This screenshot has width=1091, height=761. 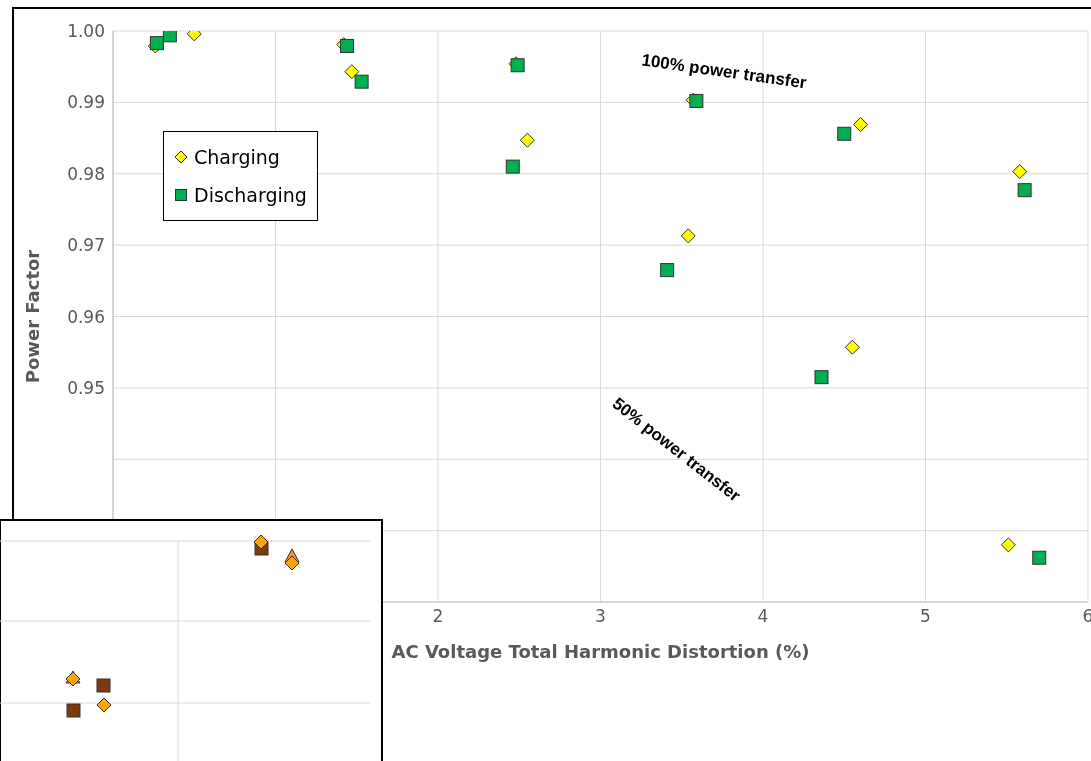 What do you see at coordinates (724, 72) in the screenshot?
I see `annotation: 100% power transfer` at bounding box center [724, 72].